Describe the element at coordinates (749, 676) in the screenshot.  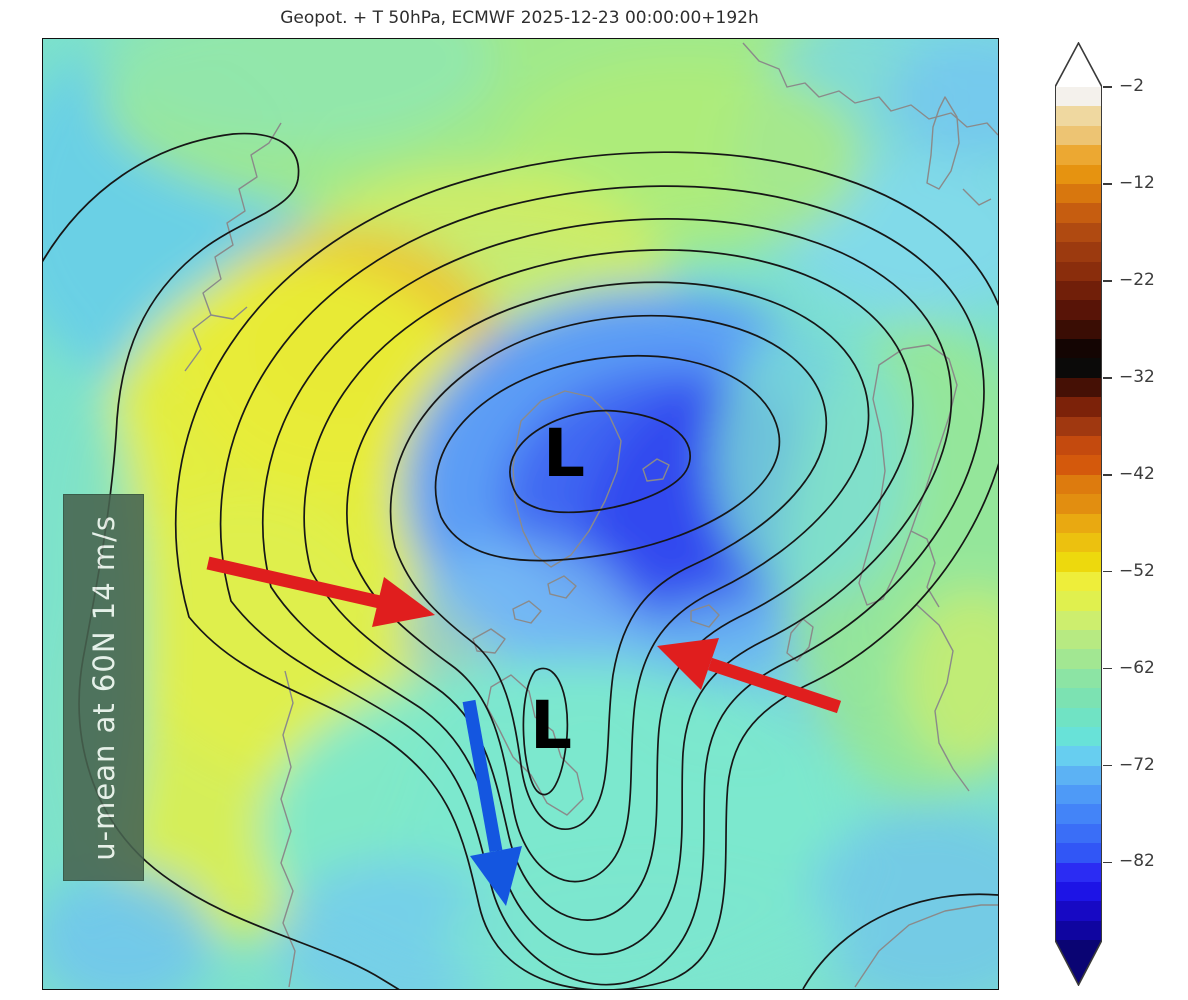
I see `red-arrow-east` at that location.